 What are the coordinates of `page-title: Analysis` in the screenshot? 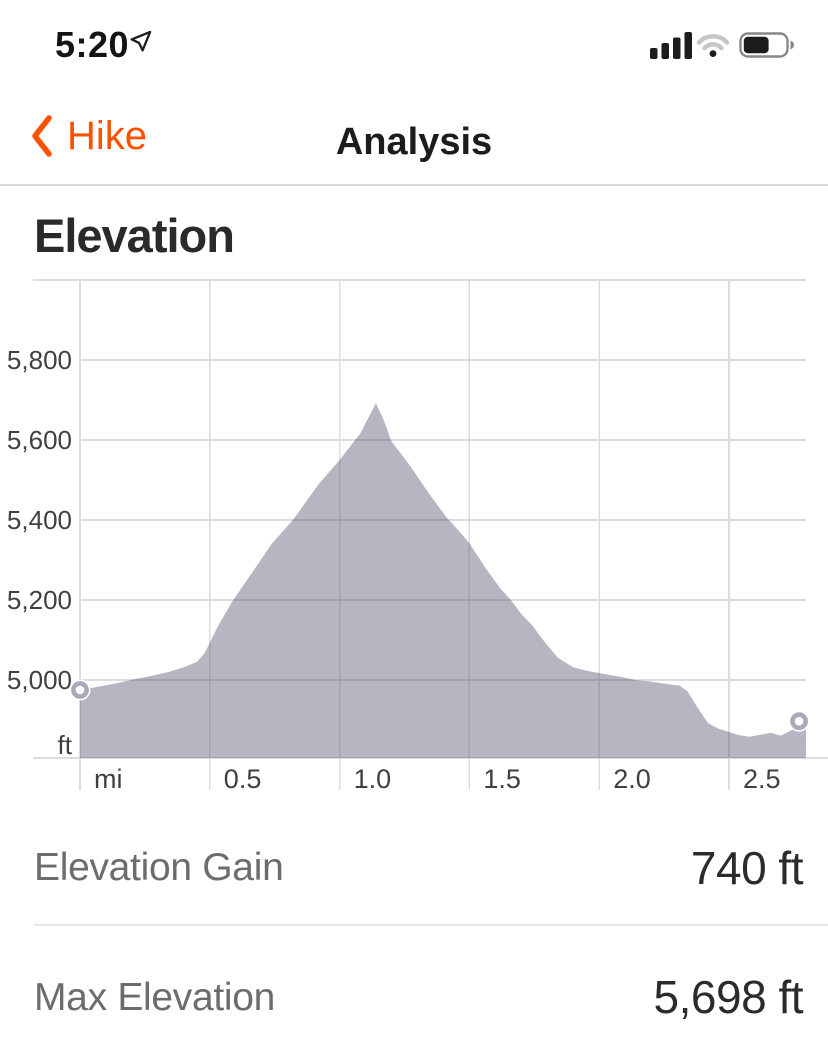 It's located at (414, 142).